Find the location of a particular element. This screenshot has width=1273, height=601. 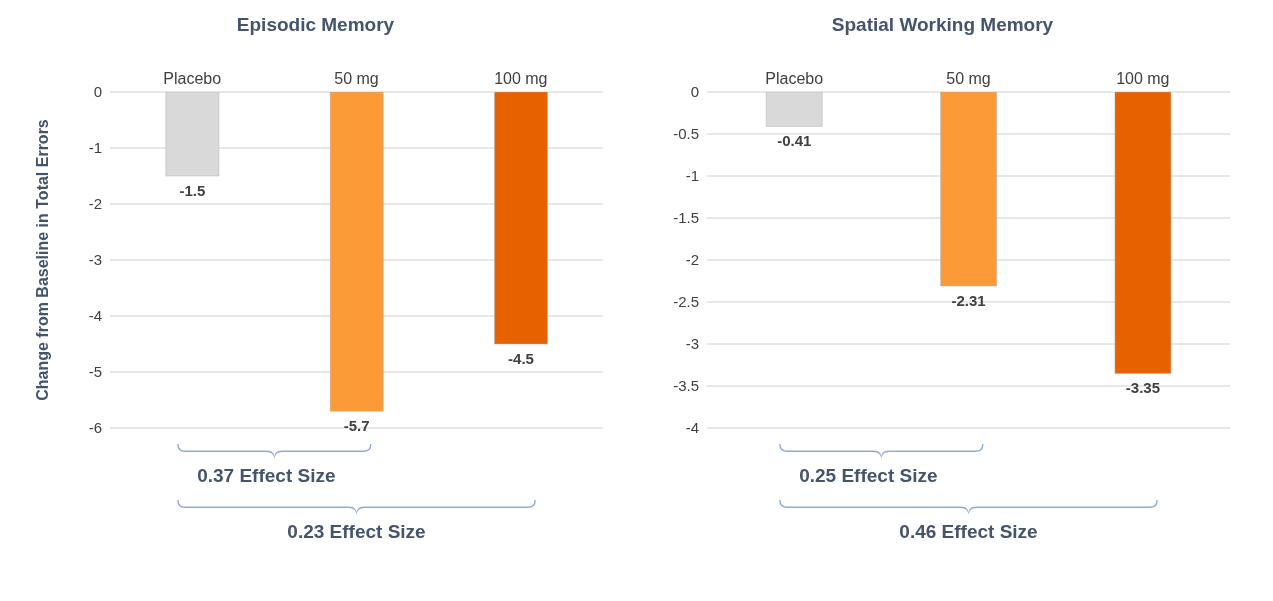

y-tick-label: -2.5 is located at coordinates (686, 302).